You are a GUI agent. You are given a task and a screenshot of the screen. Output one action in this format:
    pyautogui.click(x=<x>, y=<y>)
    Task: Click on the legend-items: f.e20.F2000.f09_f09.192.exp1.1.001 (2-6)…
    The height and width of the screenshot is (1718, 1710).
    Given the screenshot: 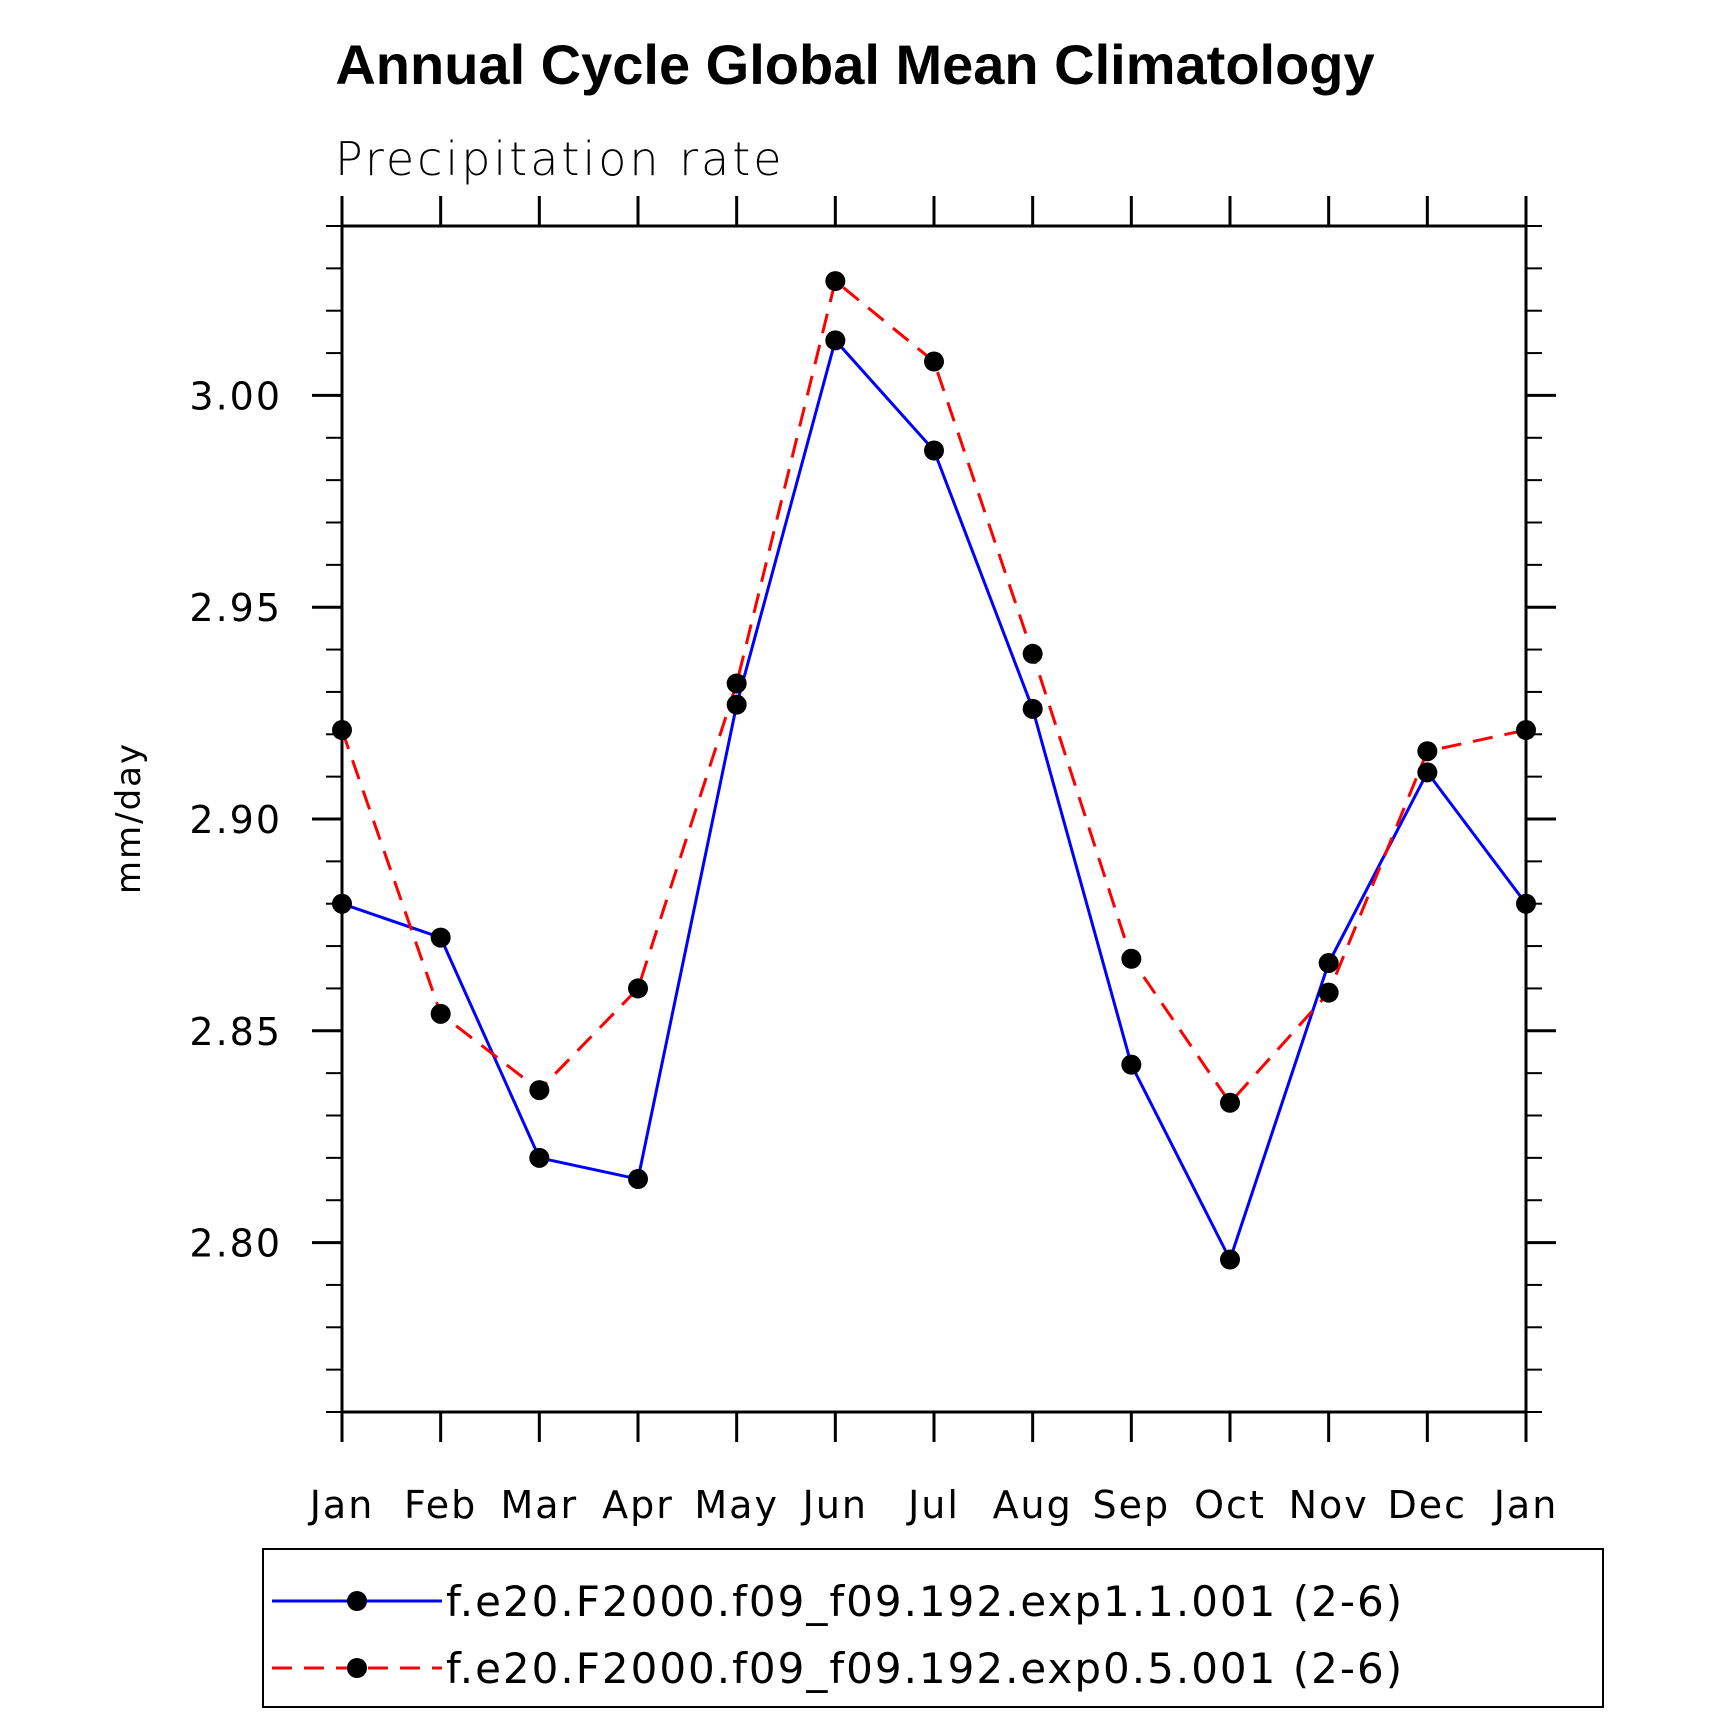 What is the action you would take?
    pyautogui.click(x=838, y=1635)
    